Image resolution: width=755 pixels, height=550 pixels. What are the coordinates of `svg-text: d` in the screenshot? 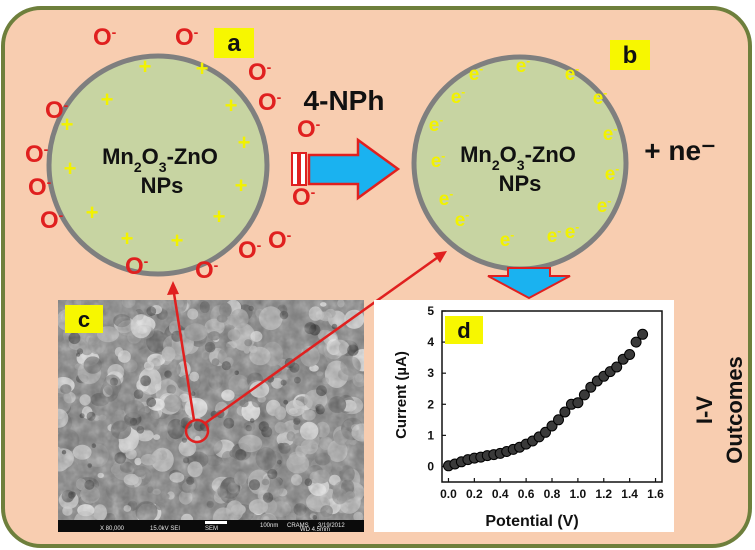 It's located at (463, 330).